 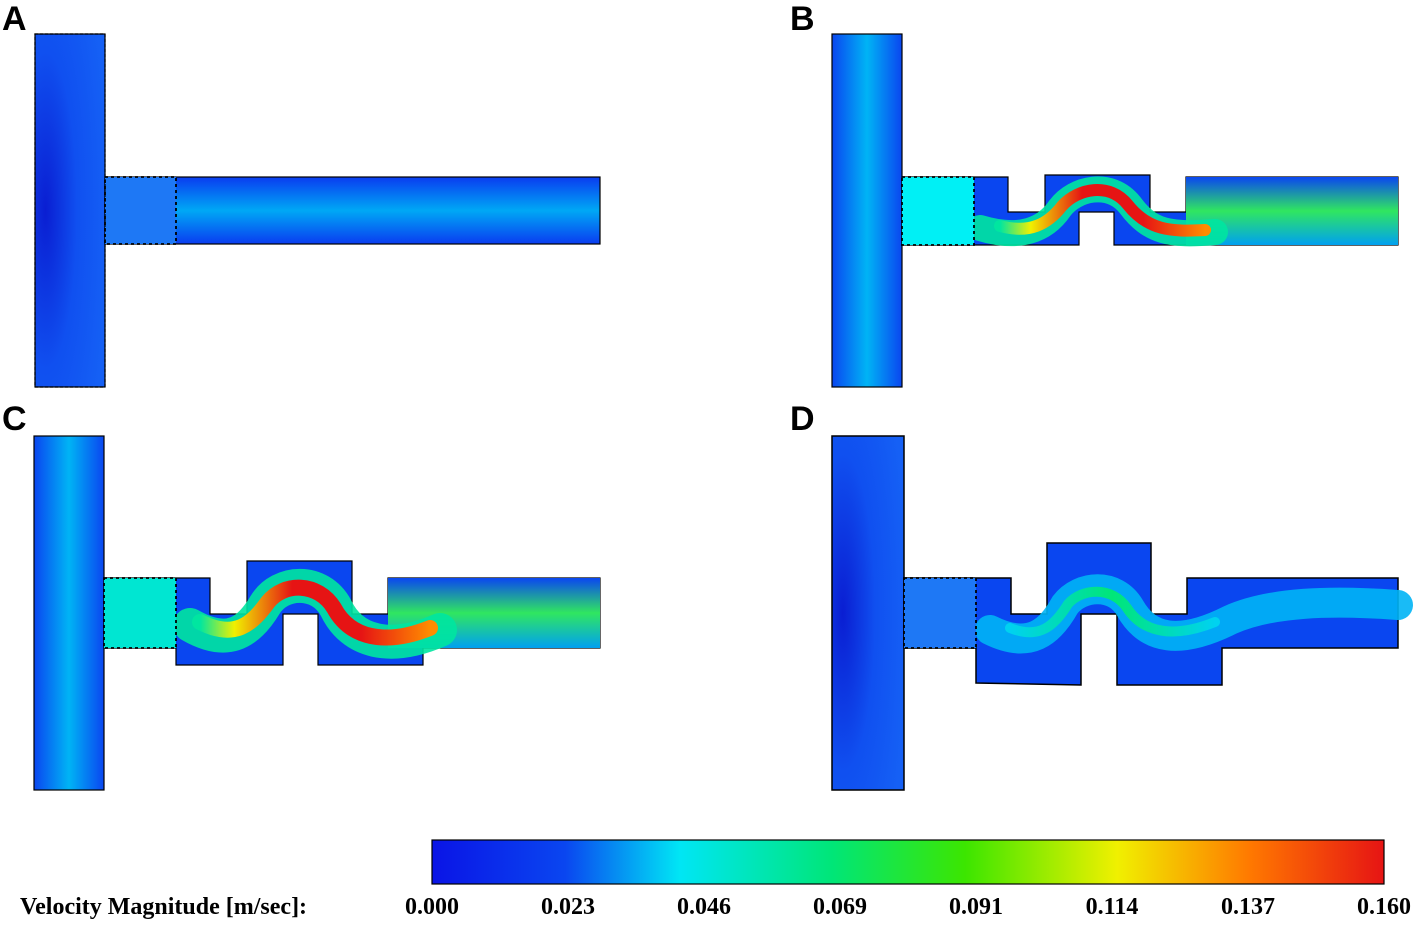 I want to click on colorbar-tick-label: 0.114, so click(x=1112, y=907).